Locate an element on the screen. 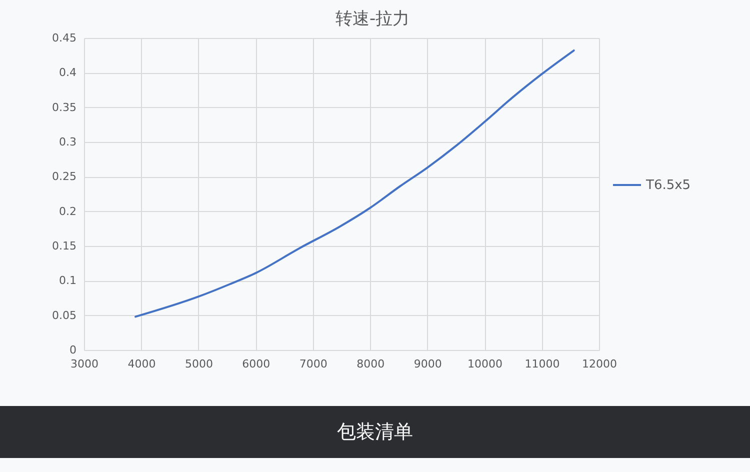 Image resolution: width=750 pixels, height=474 pixels. x-tick-label: 4000 is located at coordinates (142, 364).